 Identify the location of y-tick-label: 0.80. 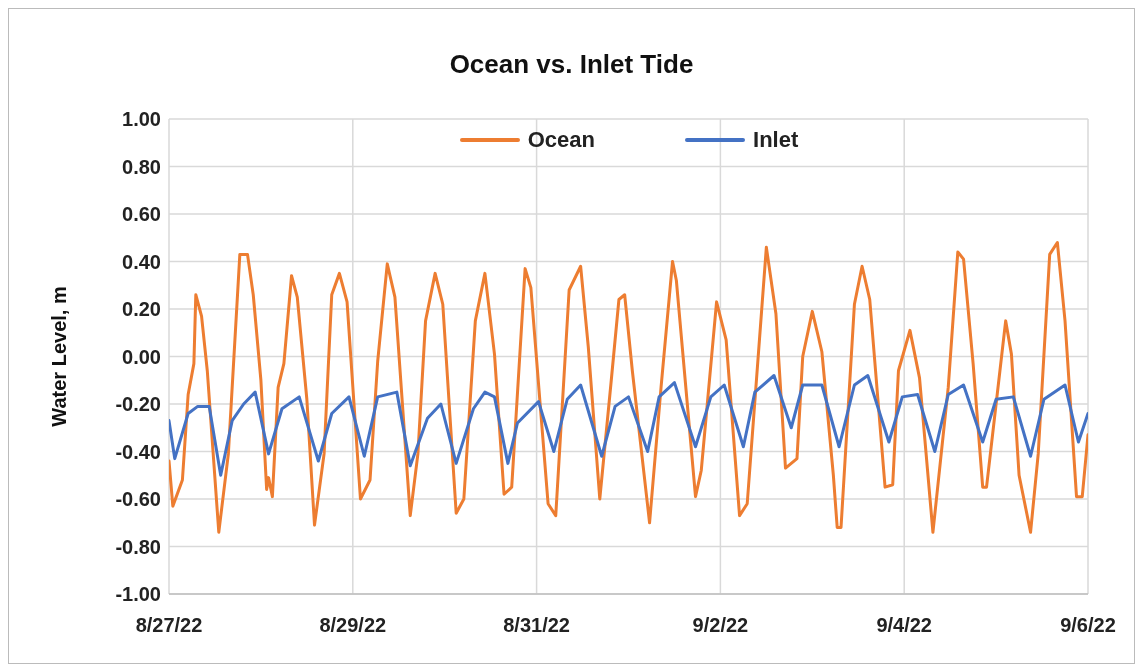
(141, 166).